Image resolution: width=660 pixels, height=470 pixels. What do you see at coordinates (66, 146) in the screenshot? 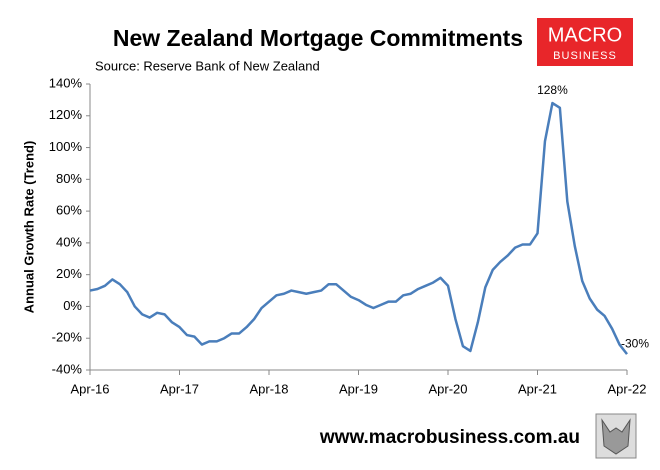
I see `y-tick-label: 100%` at bounding box center [66, 146].